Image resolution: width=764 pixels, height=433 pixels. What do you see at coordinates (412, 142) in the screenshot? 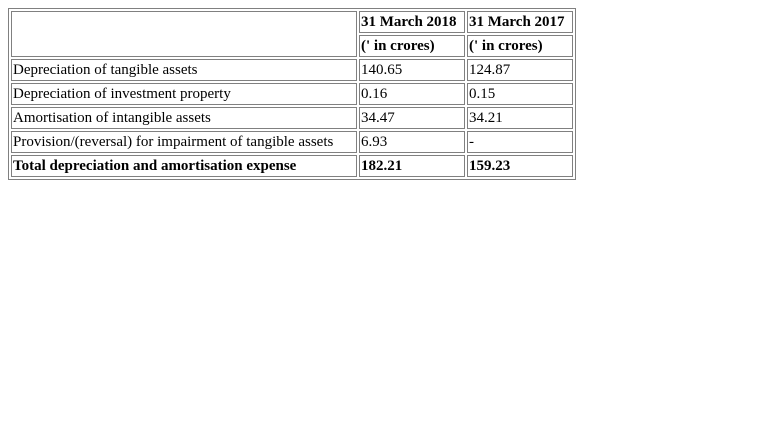
I see `value-2018: 6.93` at bounding box center [412, 142].